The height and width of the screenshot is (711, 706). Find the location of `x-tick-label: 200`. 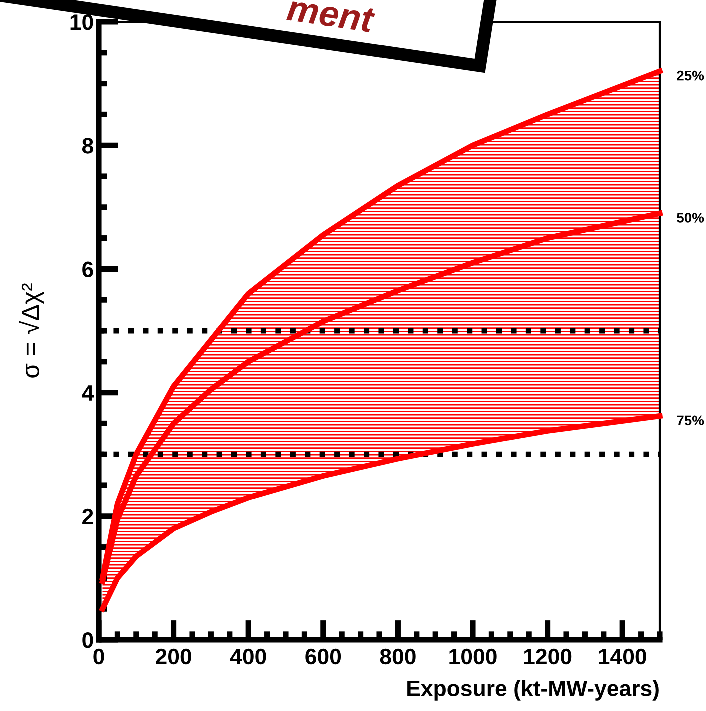

x-tick-label: 200 is located at coordinates (174, 656).